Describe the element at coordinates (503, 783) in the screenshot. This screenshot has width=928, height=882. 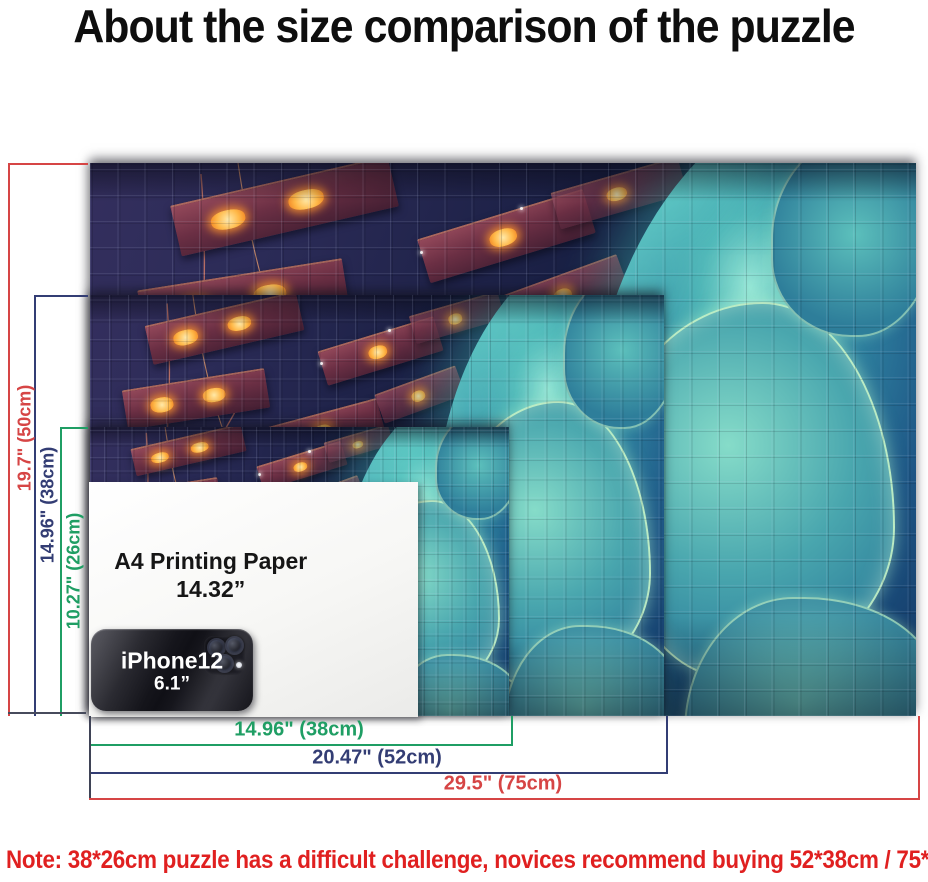
I see `width-label-75cm: 29.5" (75cm)` at that location.